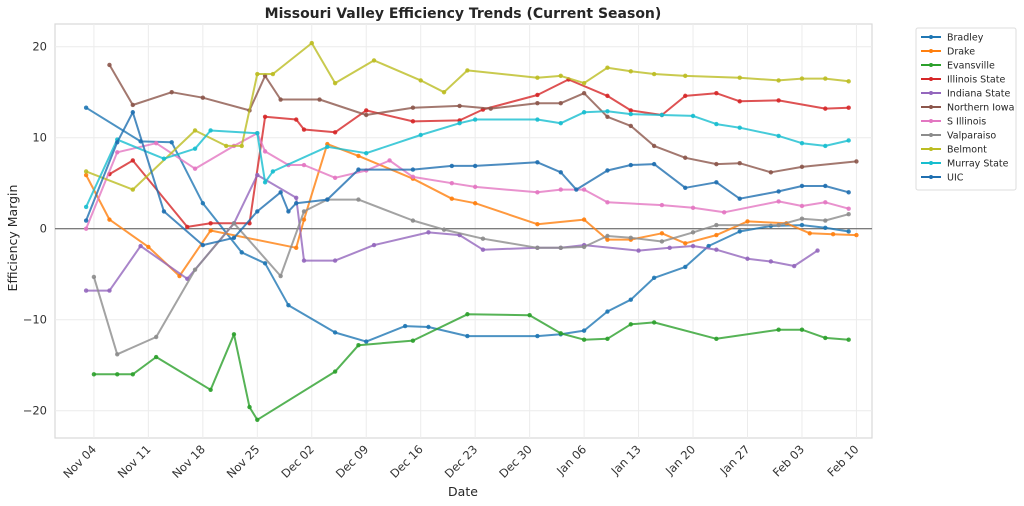 The height and width of the screenshot is (506, 1024). I want to click on y-tick-label: −20, so click(35, 411).